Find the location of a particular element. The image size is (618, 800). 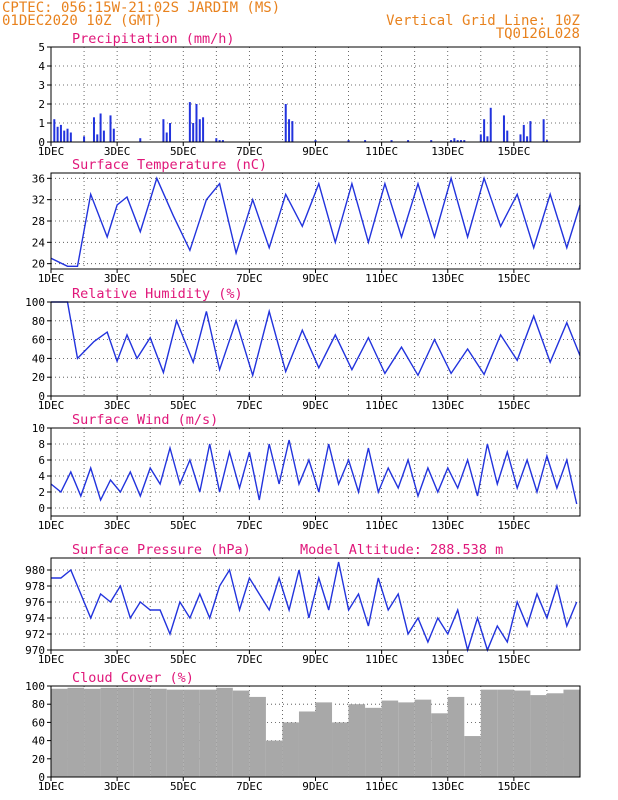

header-model: TQ0126L028 is located at coordinates (538, 34).